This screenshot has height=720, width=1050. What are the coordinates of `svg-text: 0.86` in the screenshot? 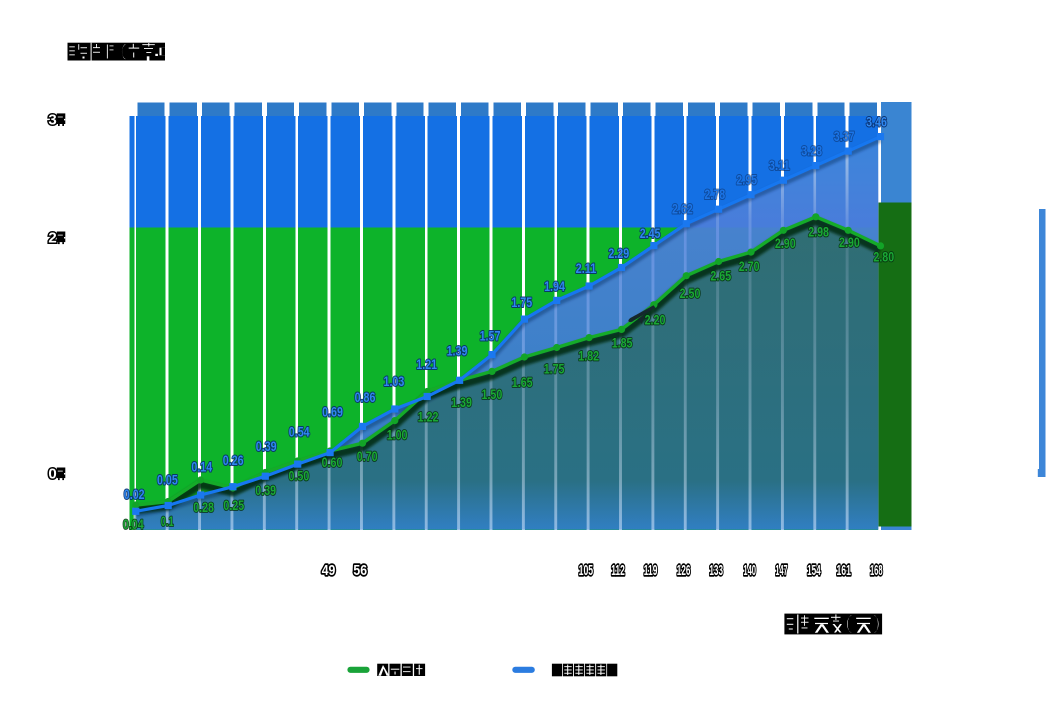 It's located at (365, 397).